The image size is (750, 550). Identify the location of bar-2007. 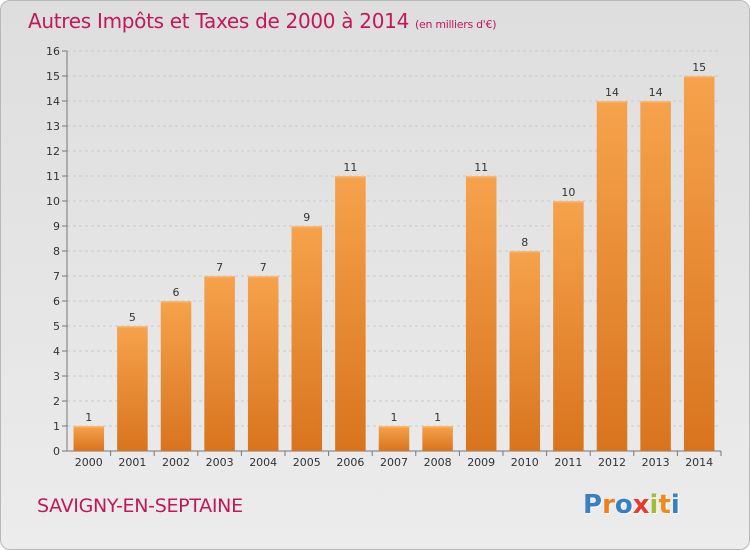
(394, 438).